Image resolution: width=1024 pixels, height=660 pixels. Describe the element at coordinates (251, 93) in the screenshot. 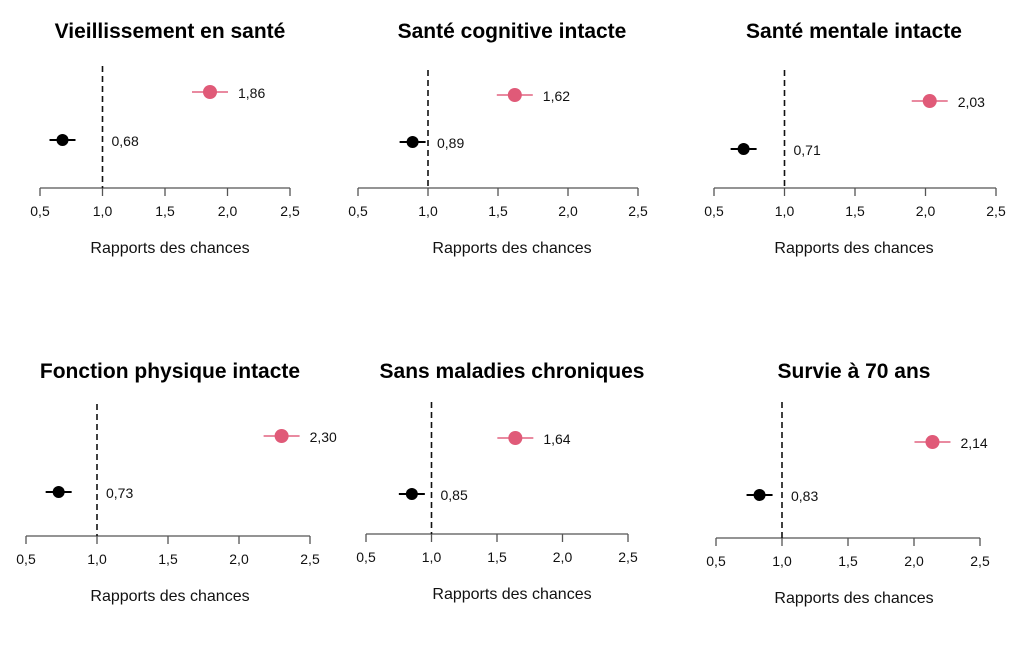

I see `data-label: 1,86` at that location.